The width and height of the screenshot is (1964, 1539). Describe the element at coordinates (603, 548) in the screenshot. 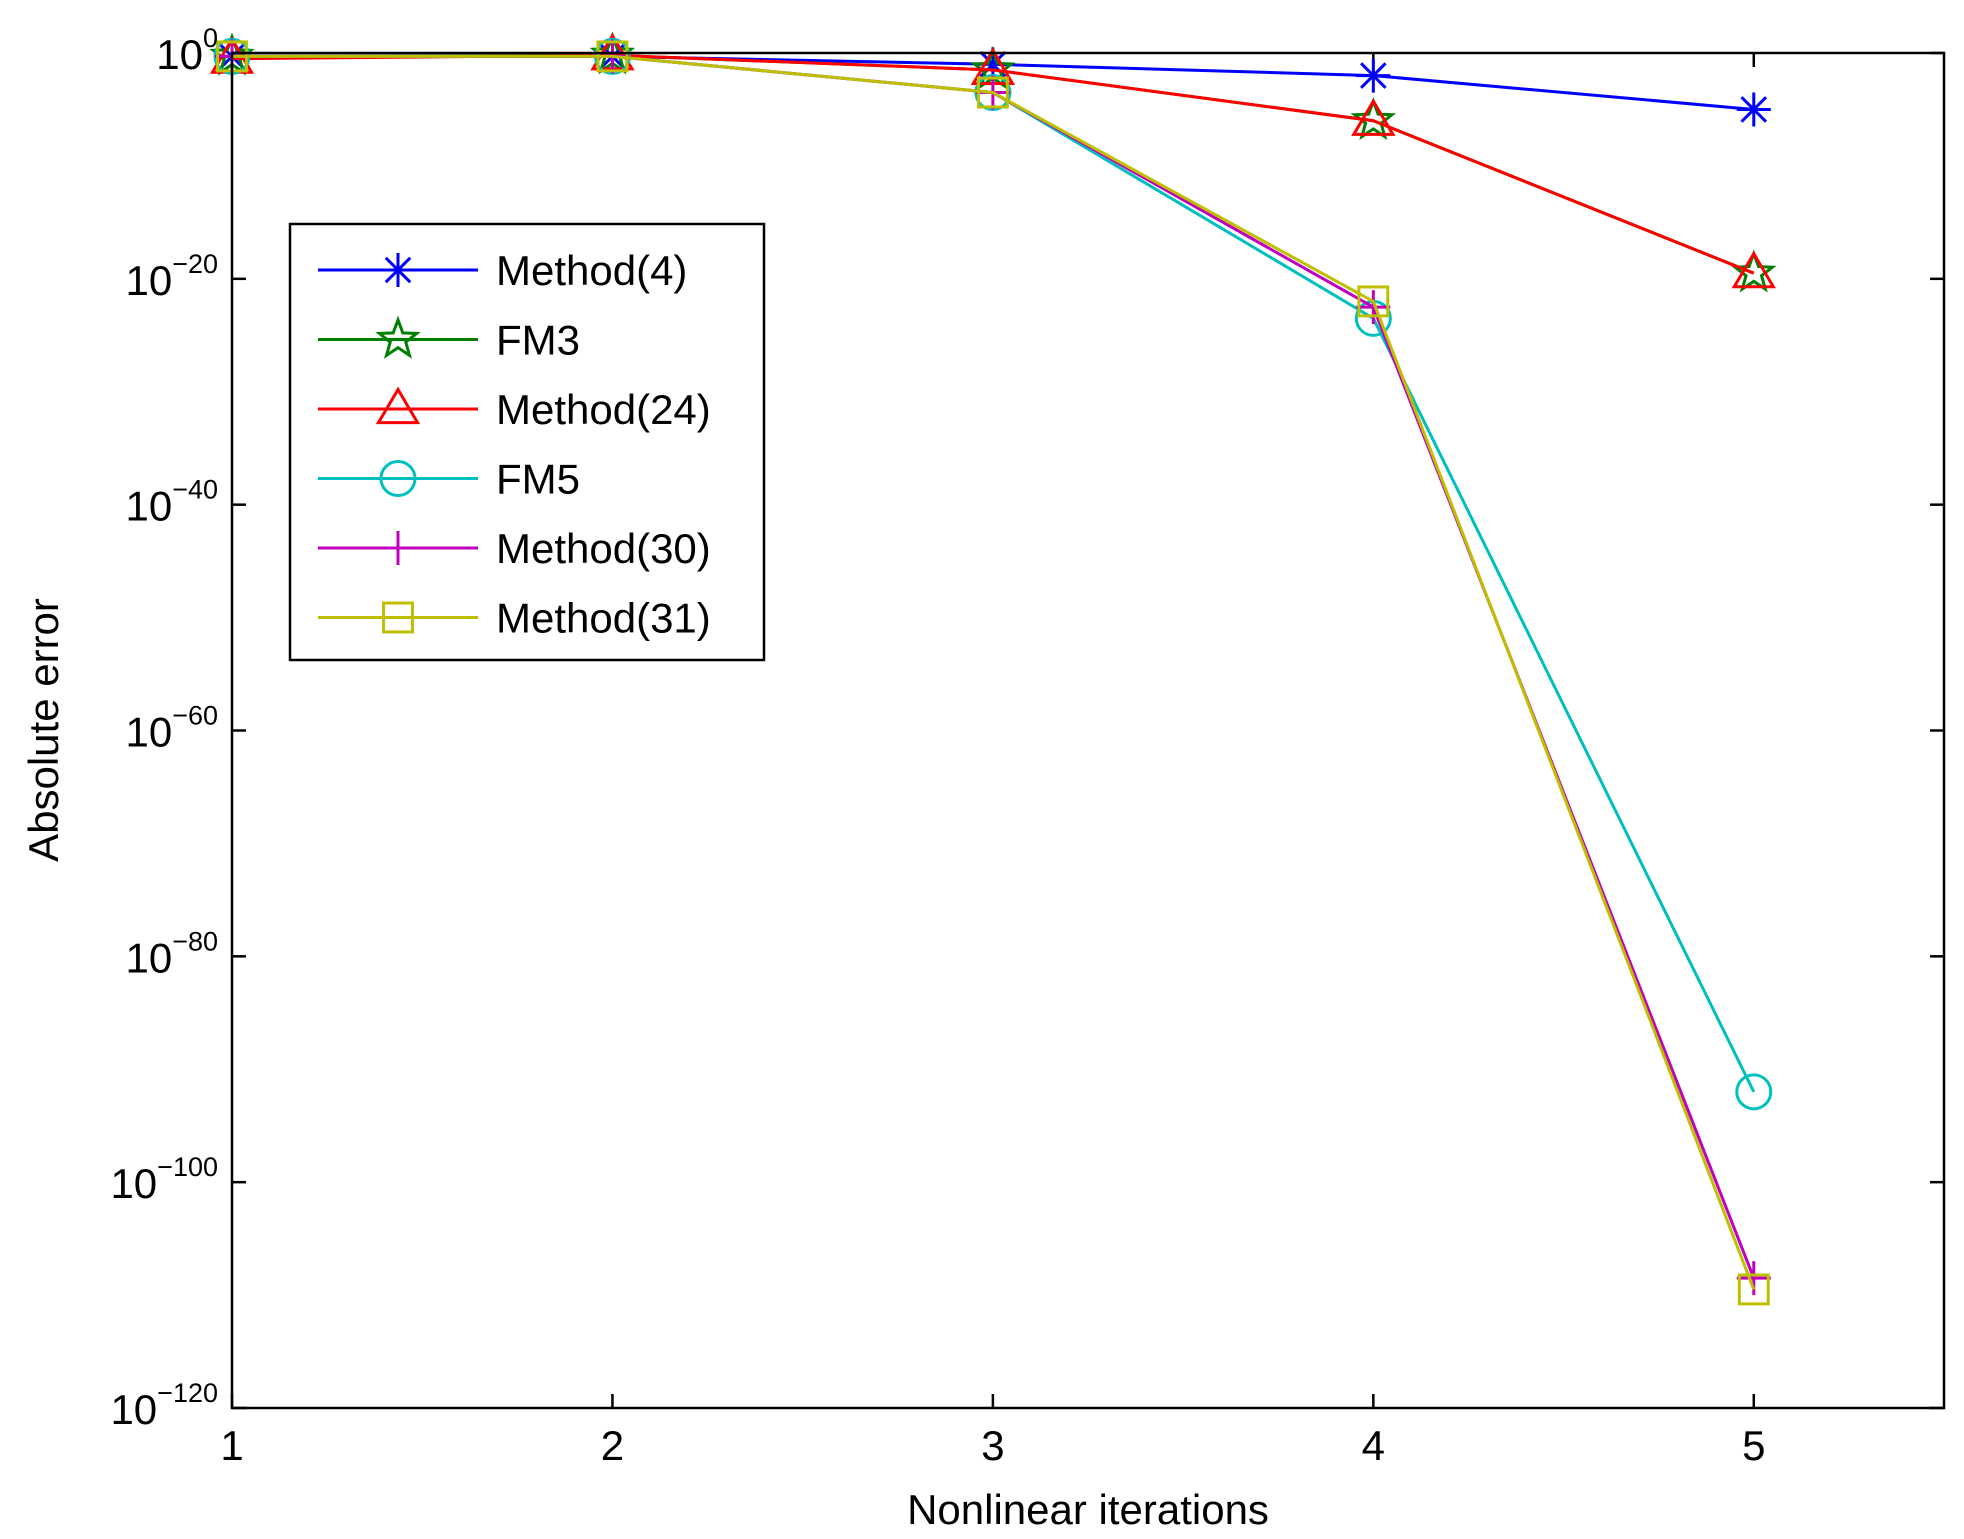

I see `legend-label: Method(30)` at that location.